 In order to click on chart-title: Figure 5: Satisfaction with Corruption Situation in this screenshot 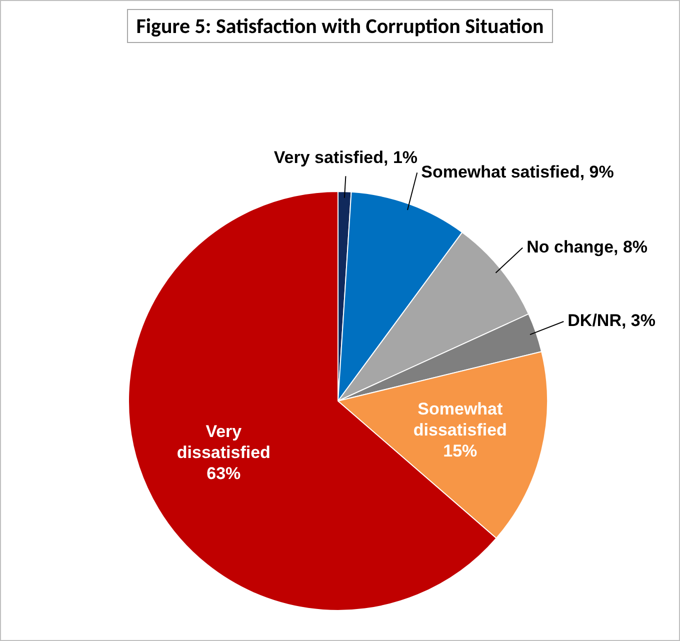, I will do `click(340, 26)`.